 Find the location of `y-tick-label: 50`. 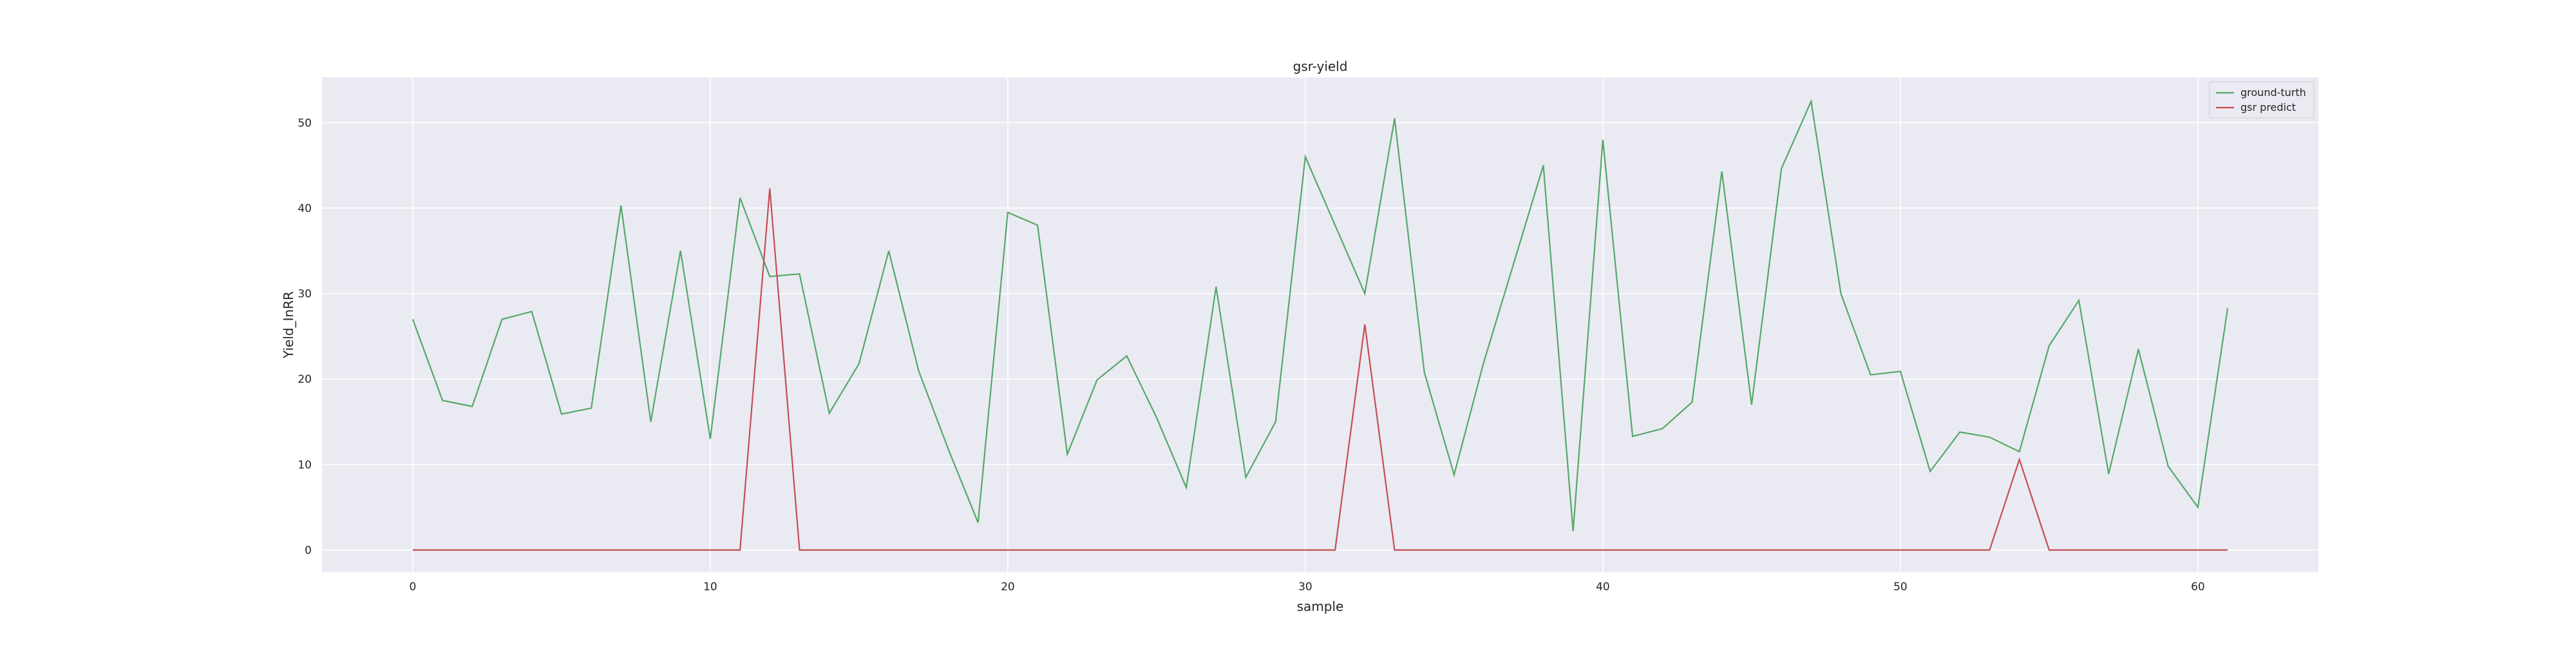

y-tick-label: 50 is located at coordinates (305, 123).